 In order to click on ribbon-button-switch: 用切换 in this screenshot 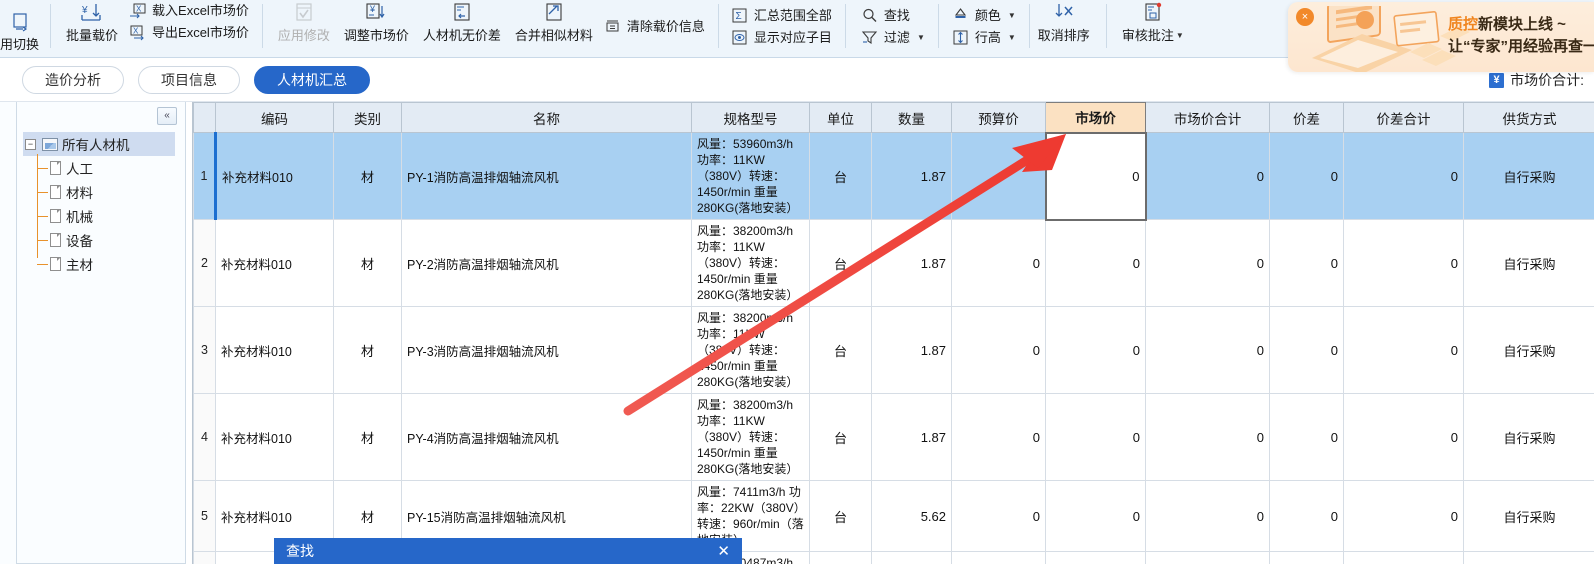, I will do `click(23, 30)`.